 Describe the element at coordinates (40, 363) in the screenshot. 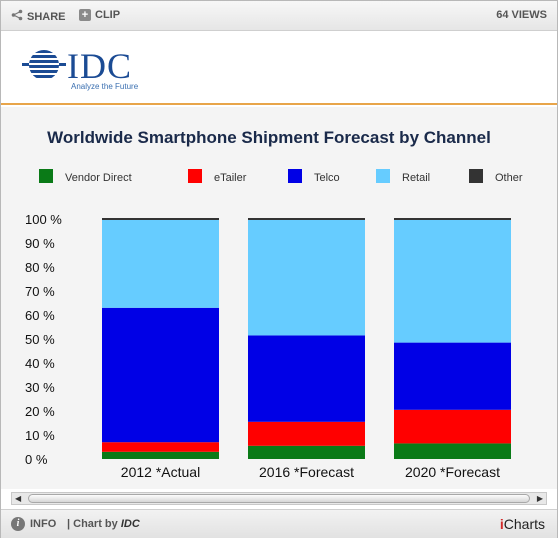

I see `y-tick-label: 40 %` at that location.